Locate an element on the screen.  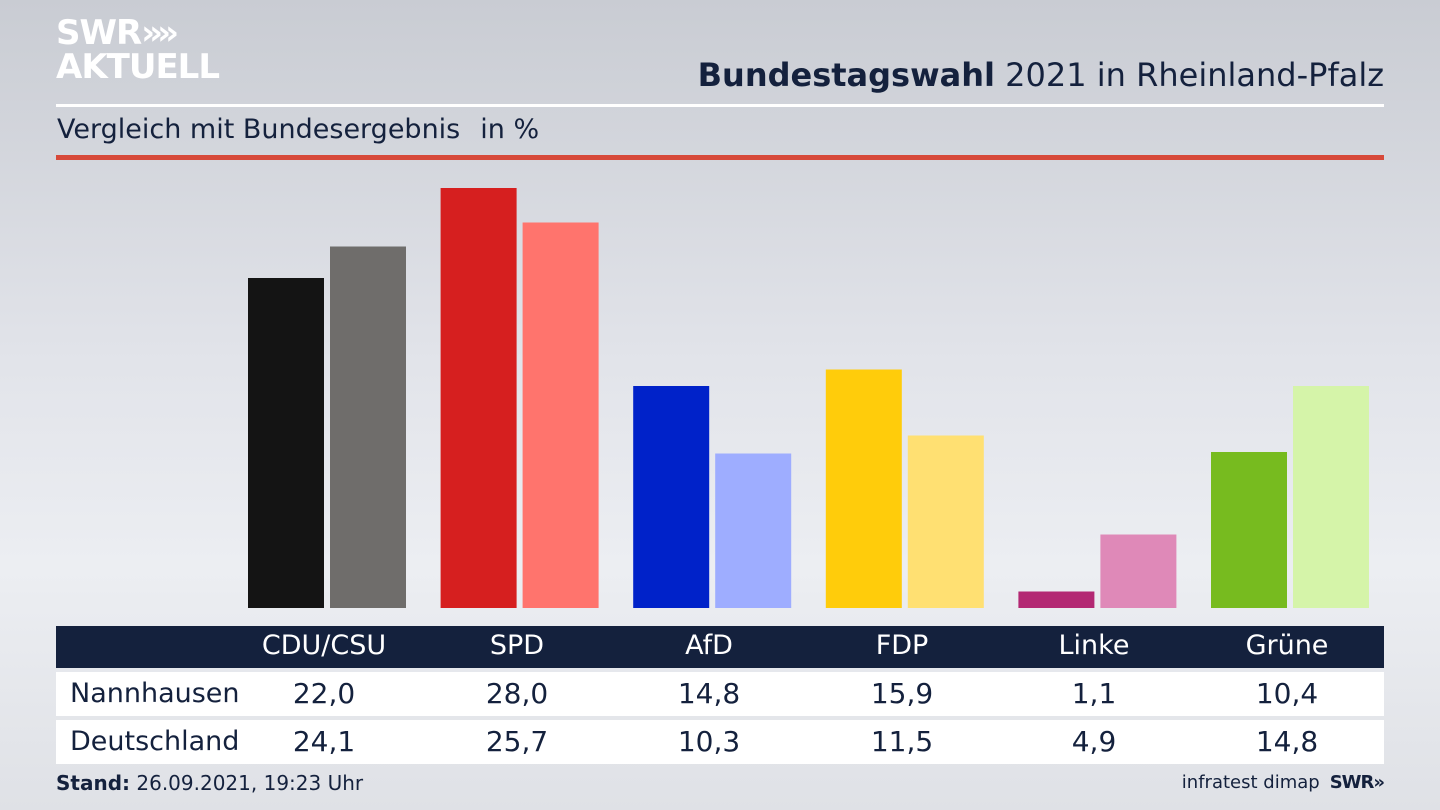
bar-cdu-csu-nannhausen is located at coordinates (286, 443).